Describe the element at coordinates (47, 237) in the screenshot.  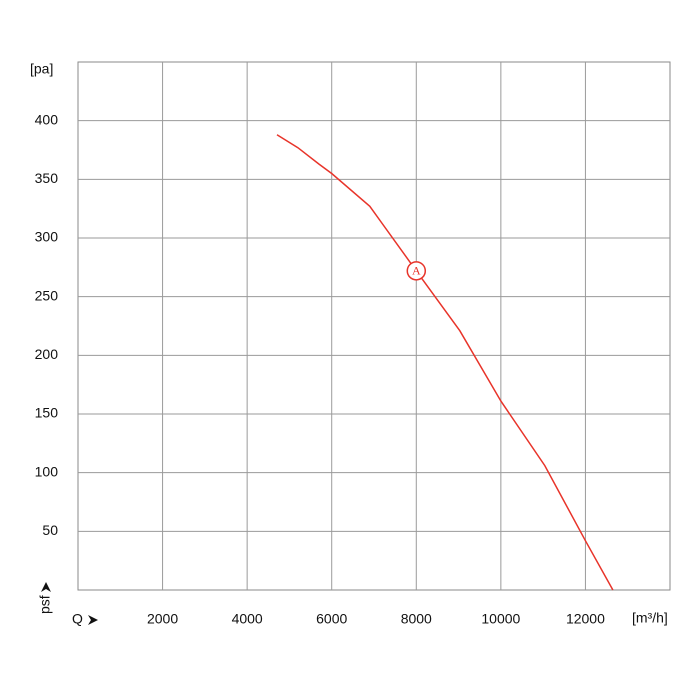
I see `y-tick-label: 300` at that location.